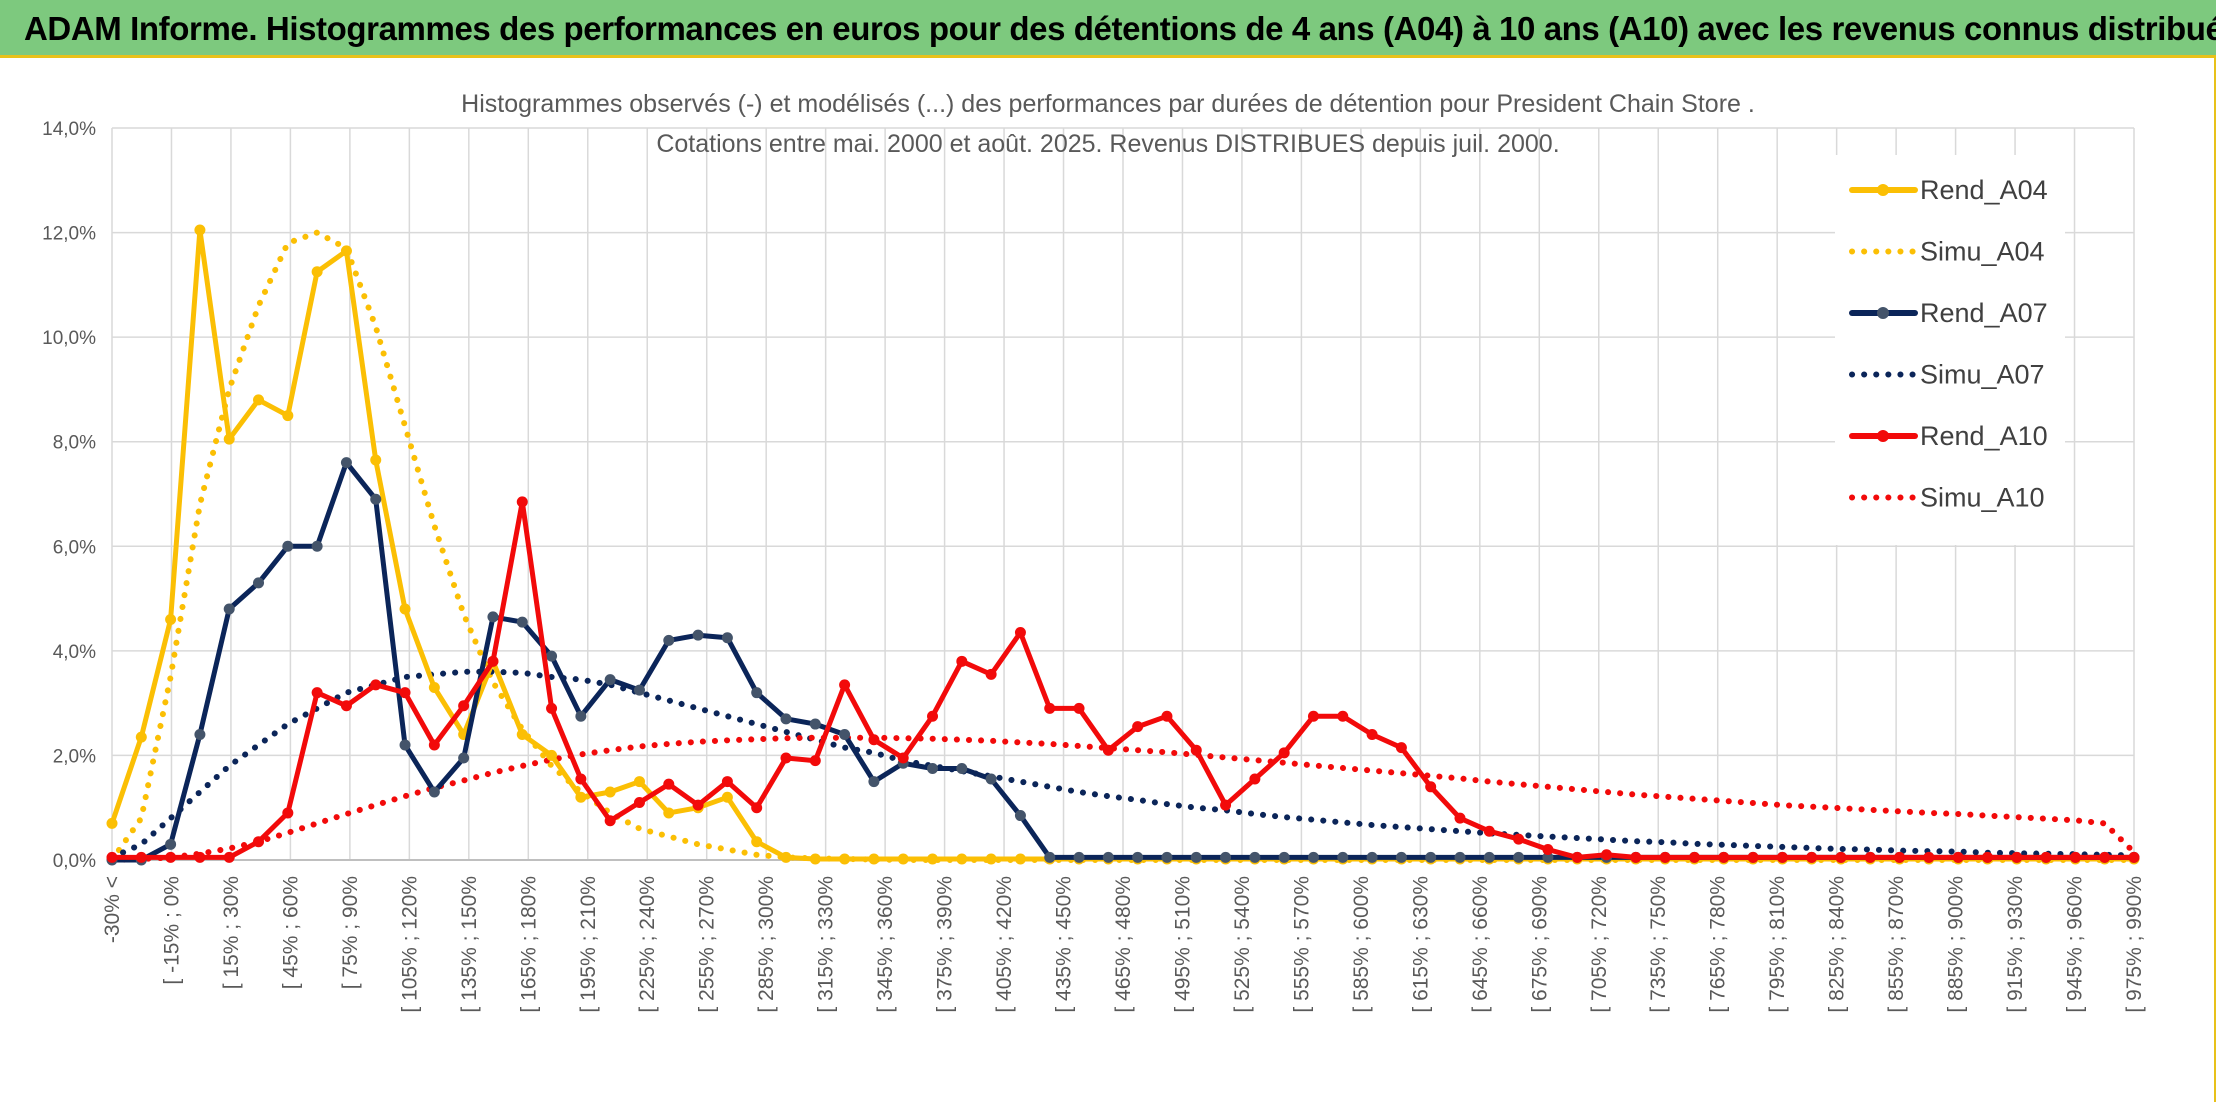  What do you see at coordinates (1896, 944) in the screenshot?
I see `x-tick-label: [ 855% ; 870%` at bounding box center [1896, 944].